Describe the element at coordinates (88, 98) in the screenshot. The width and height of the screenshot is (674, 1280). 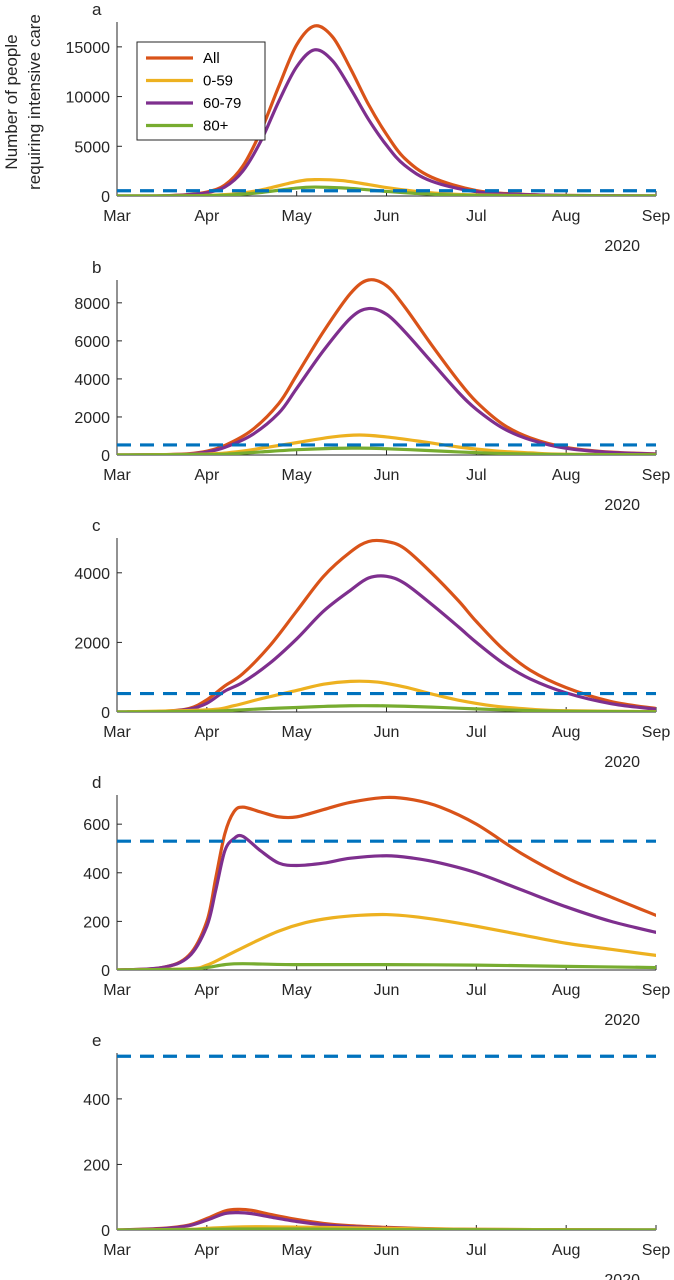
I see `y-tick-label: 10000` at that location.